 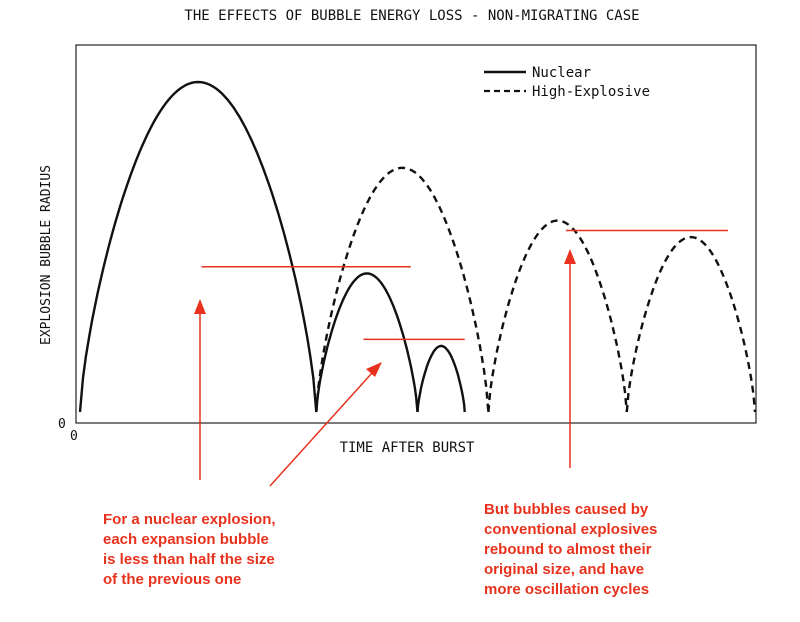 What do you see at coordinates (46, 255) in the screenshot?
I see `y-axis-label: EXPLOSION BUBBLE RADIUS` at bounding box center [46, 255].